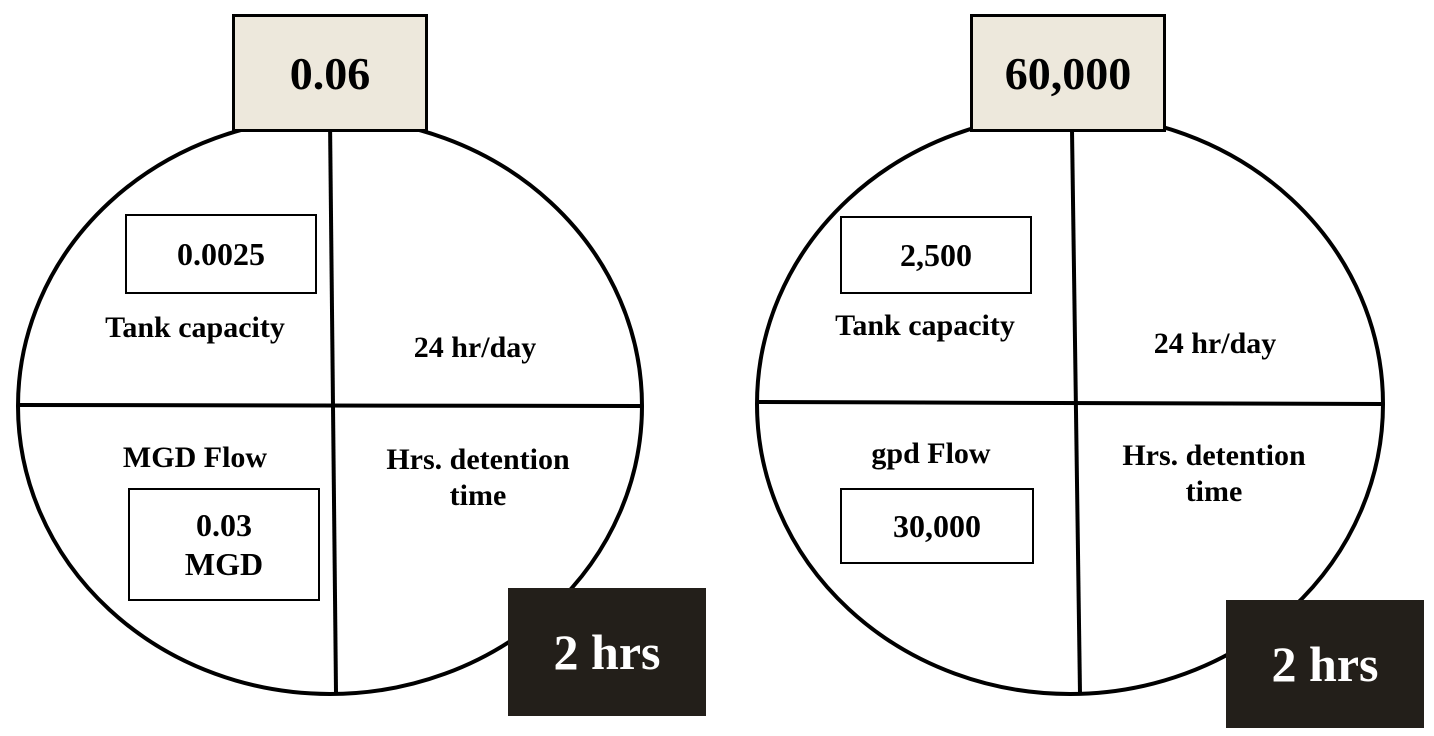 The width and height of the screenshot is (1434, 736). What do you see at coordinates (1076, 412) in the screenshot?
I see `wheel-vertical-divider` at bounding box center [1076, 412].